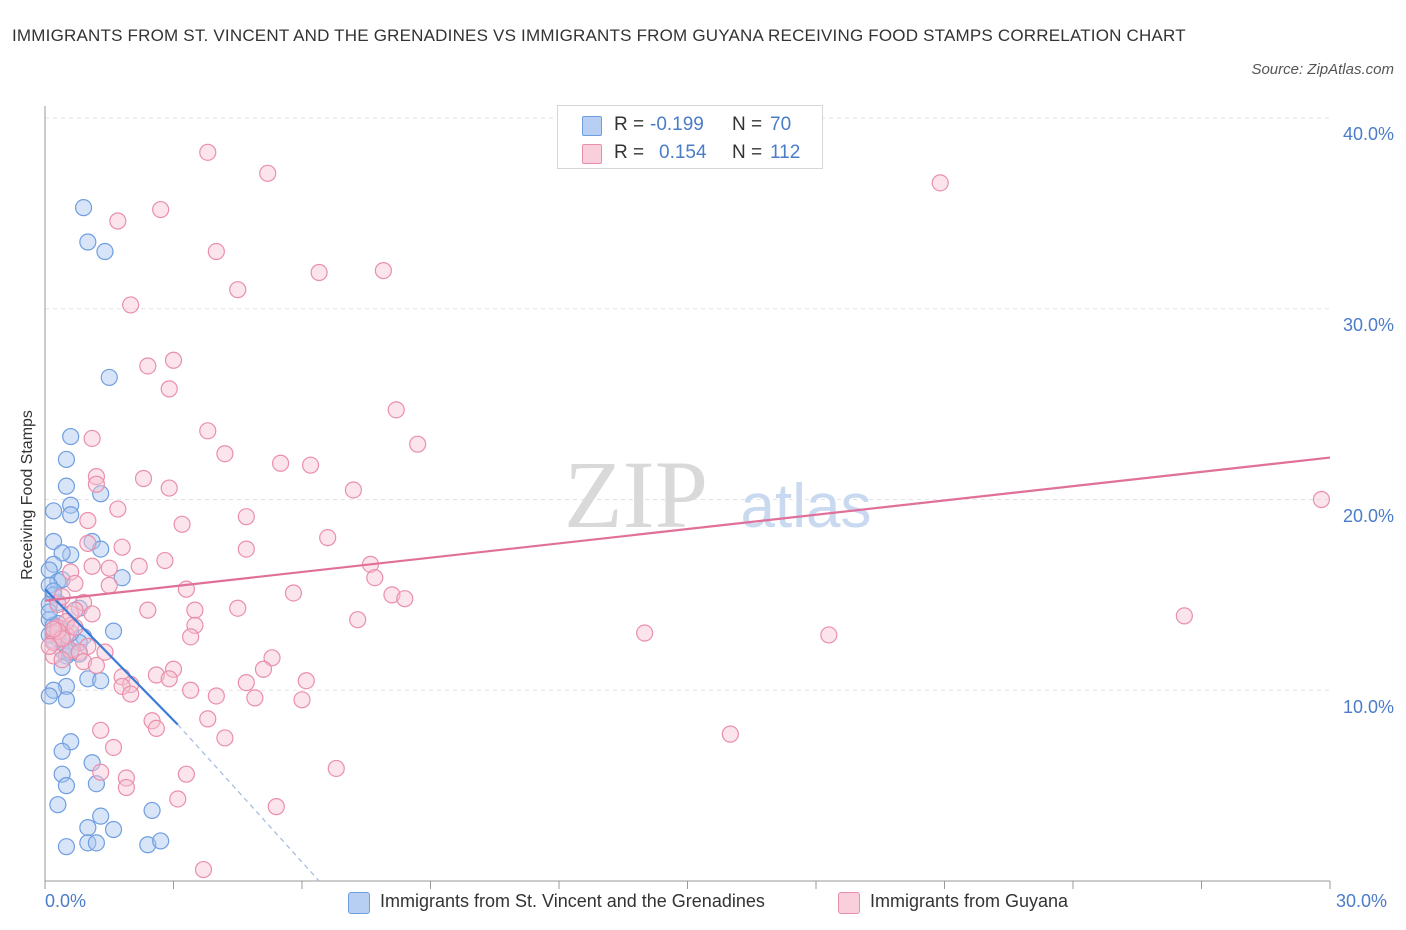 The height and width of the screenshot is (930, 1406). What do you see at coordinates (785, 152) in the screenshot?
I see `n-value: 112` at bounding box center [785, 152].